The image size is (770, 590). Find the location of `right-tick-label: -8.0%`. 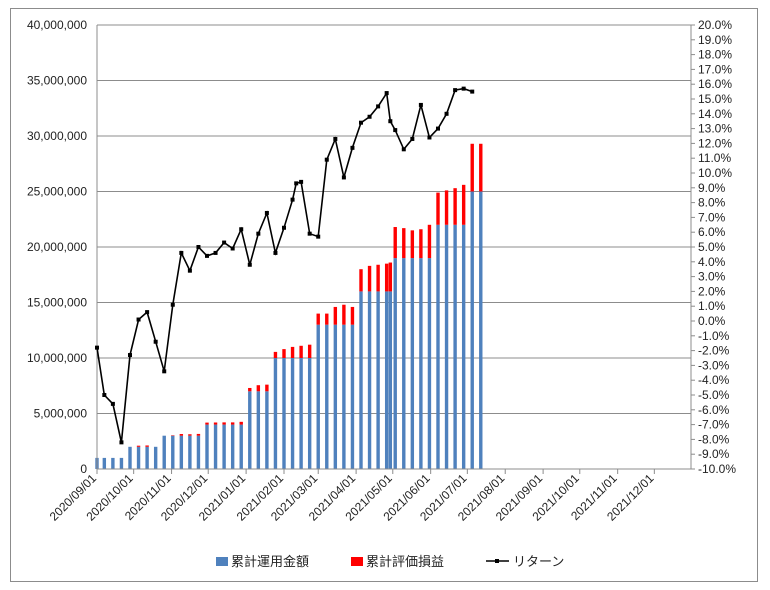

right-tick-label: -8.0% is located at coordinates (714, 439).